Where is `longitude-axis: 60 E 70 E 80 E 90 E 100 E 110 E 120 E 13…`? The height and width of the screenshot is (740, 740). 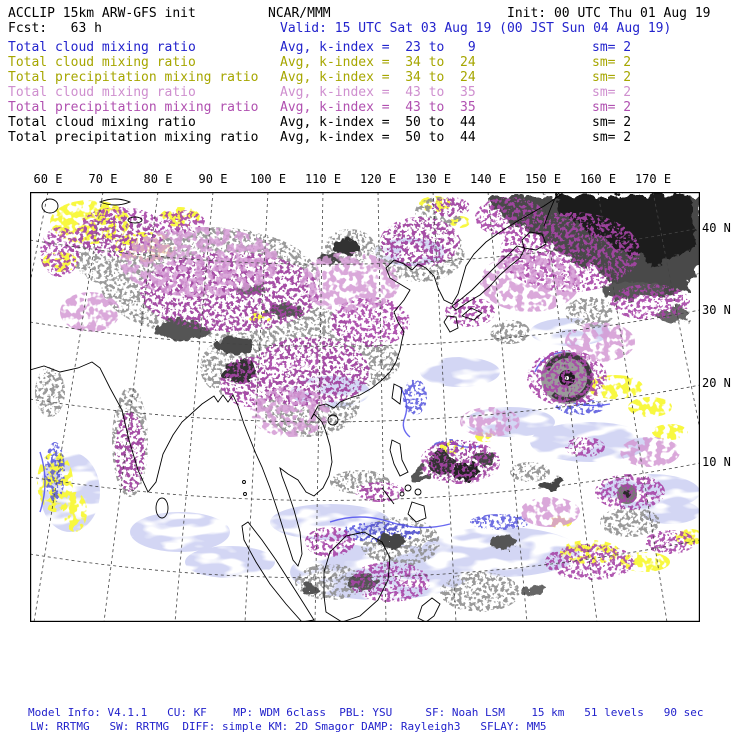 longitude-axis: 60 E 70 E 80 E 90 E 100 E 110 E 120 E 13… is located at coordinates (370, 179).